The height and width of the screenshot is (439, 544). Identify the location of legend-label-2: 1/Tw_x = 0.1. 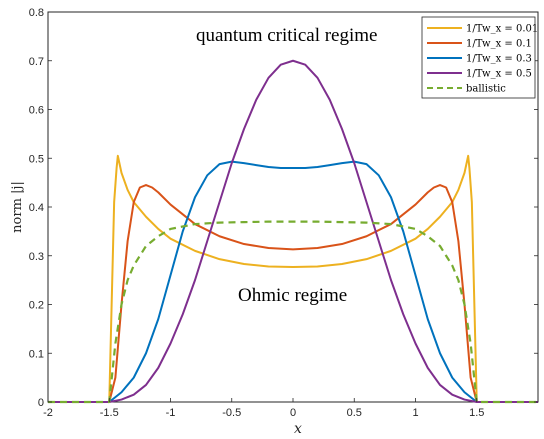
(499, 44).